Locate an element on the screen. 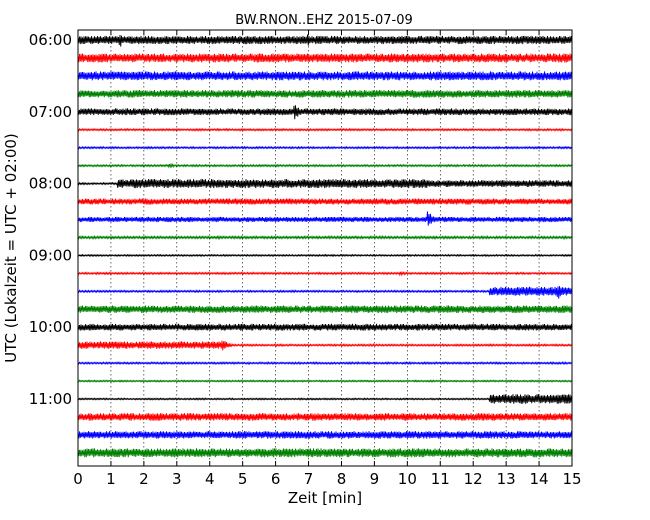 The width and height of the screenshot is (650, 520). x-tick-label: 0 is located at coordinates (78, 479).